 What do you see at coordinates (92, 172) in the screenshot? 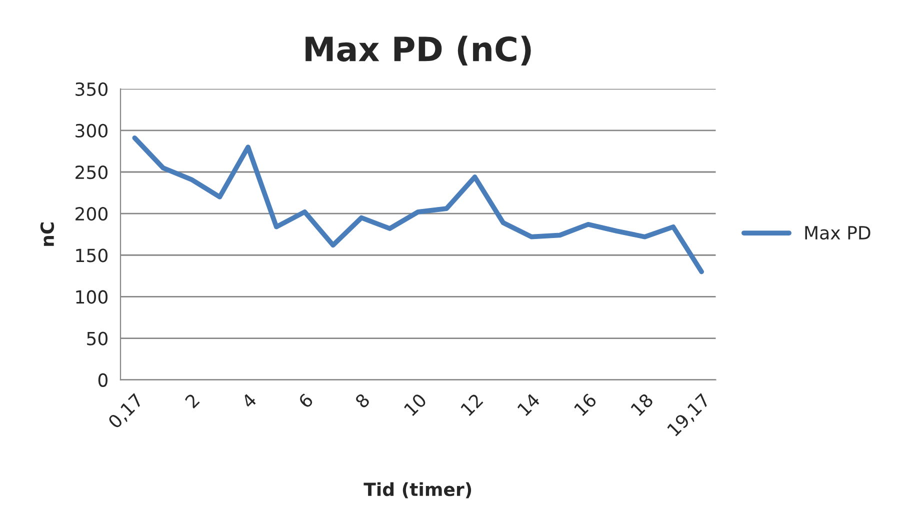
I see `y-tick-label: 250` at bounding box center [92, 172].